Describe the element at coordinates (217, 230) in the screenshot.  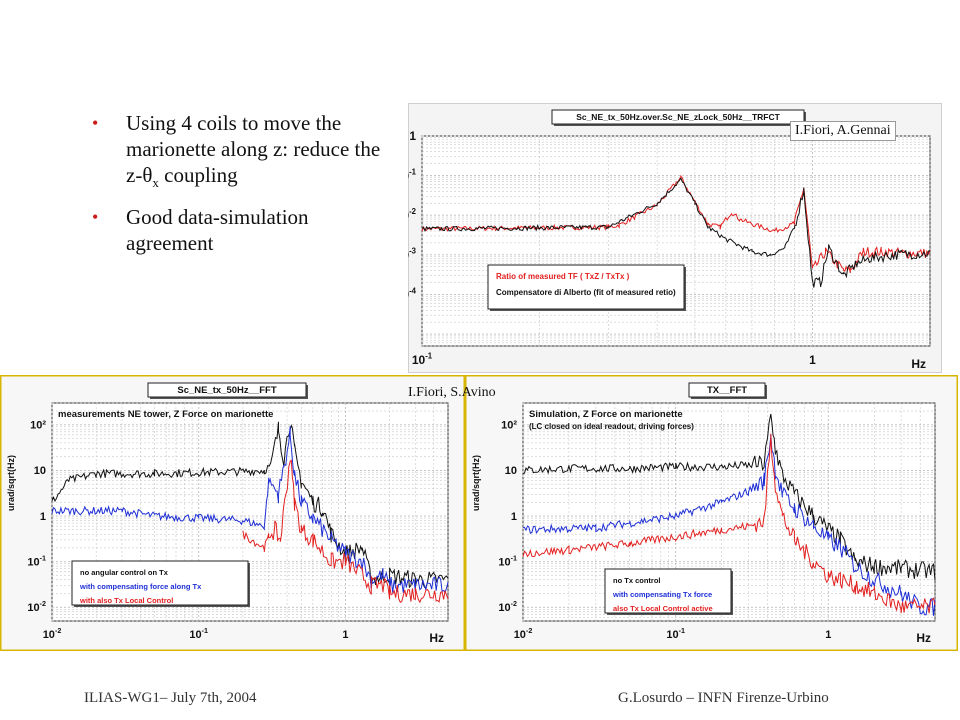
I see `bullet-text: Good data-simulation agreement` at that location.